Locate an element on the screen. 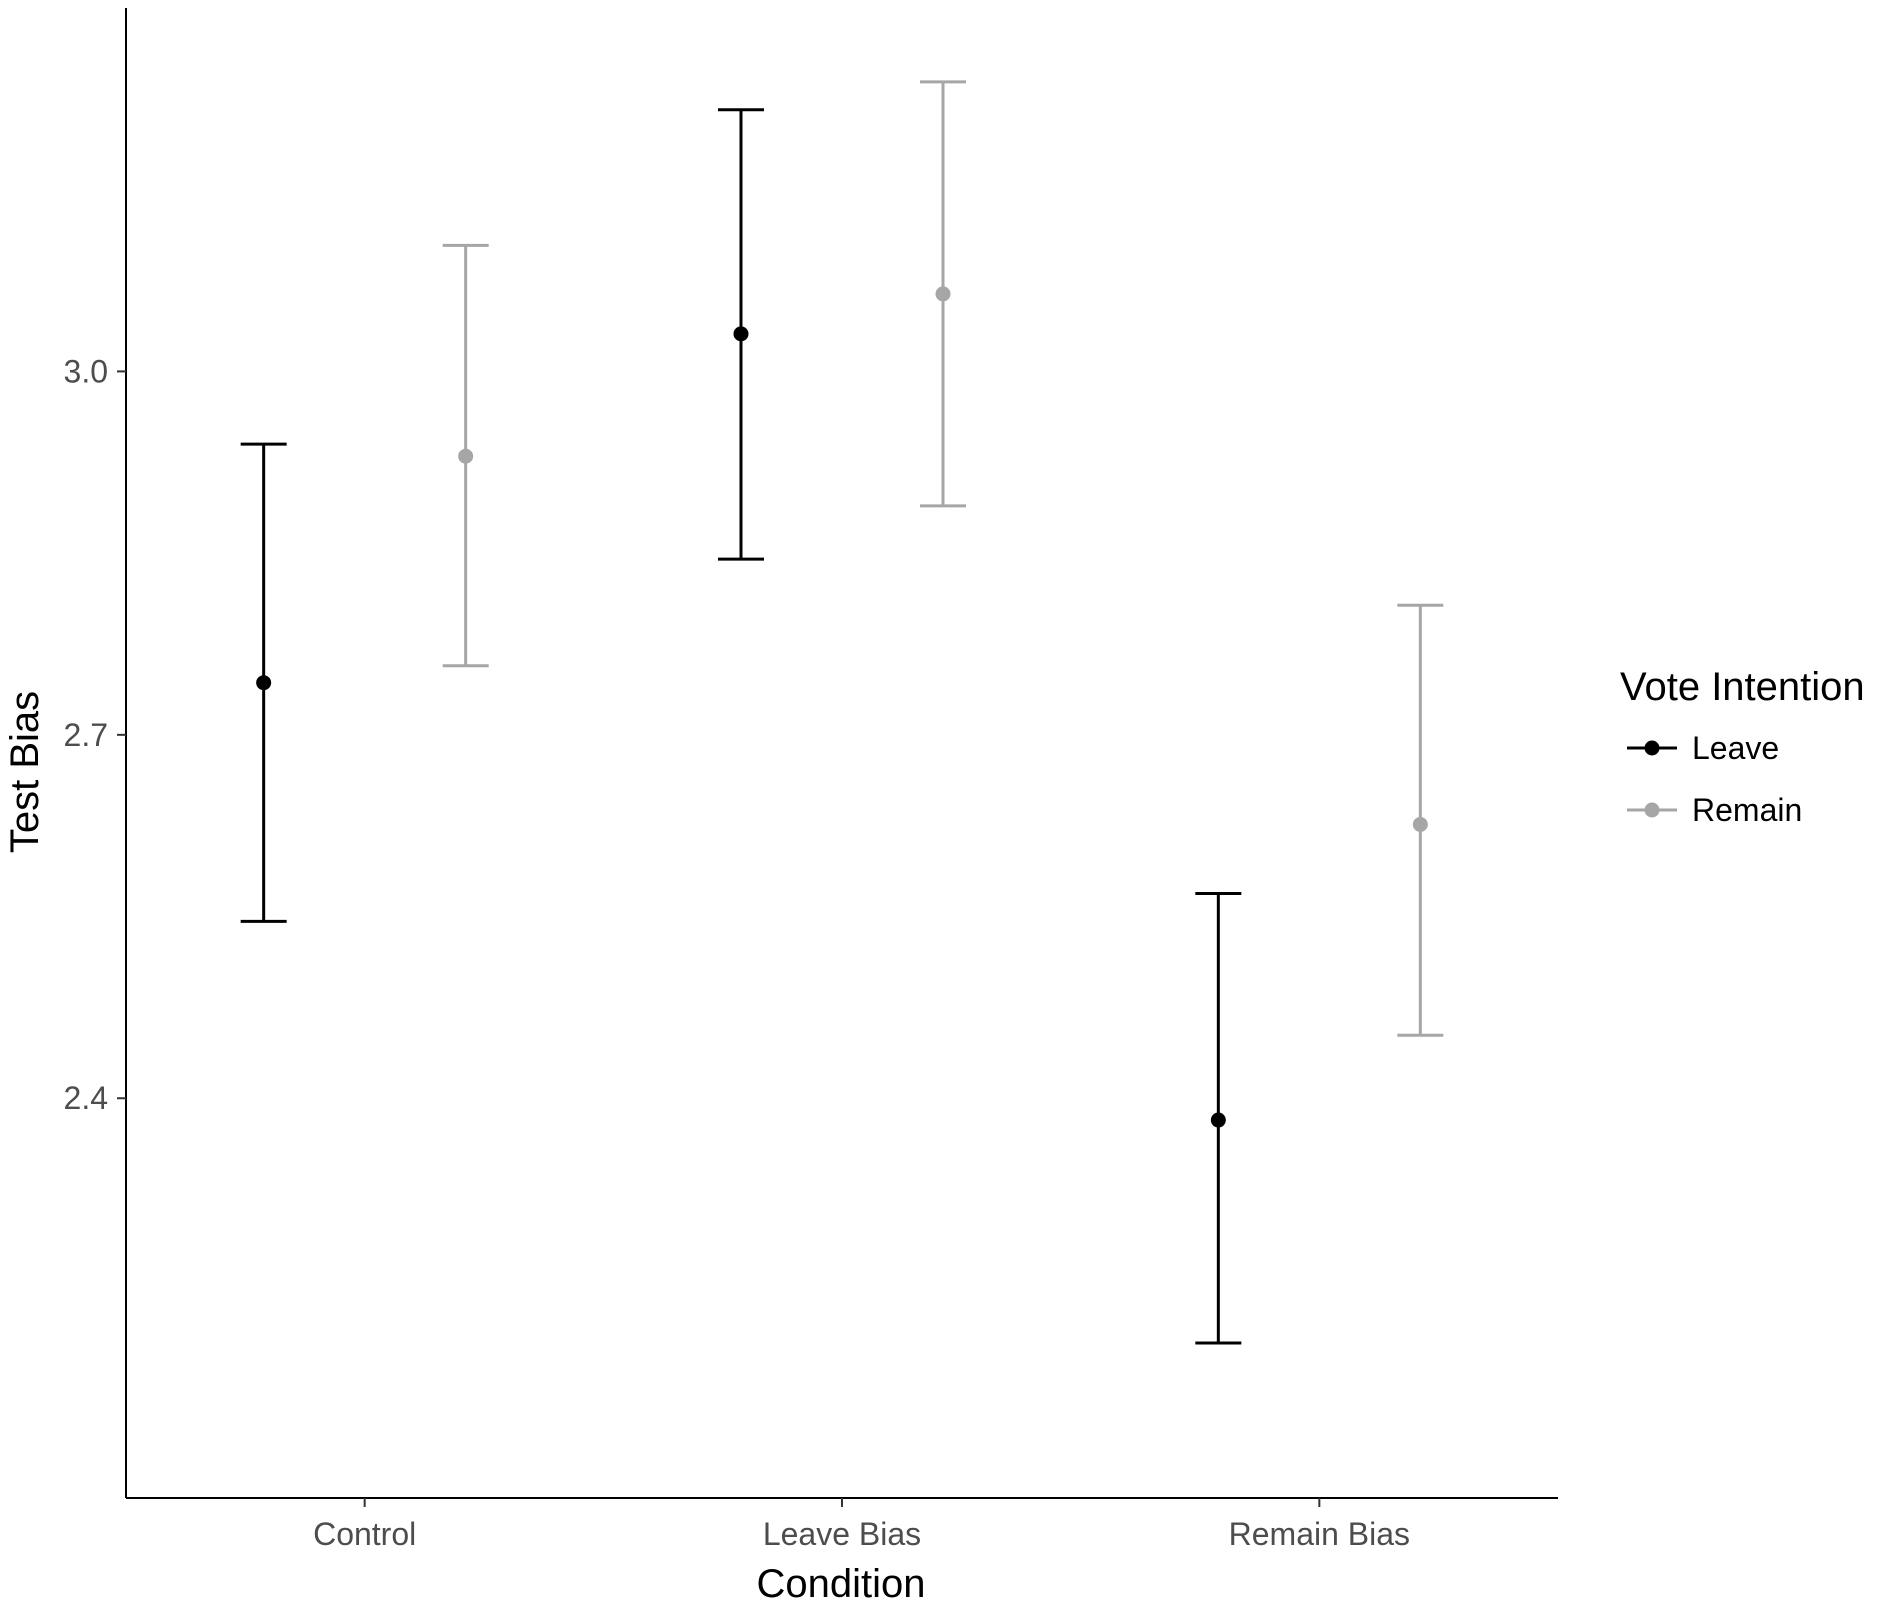 The width and height of the screenshot is (1902, 1604). legend-label: Leave is located at coordinates (1735, 748).